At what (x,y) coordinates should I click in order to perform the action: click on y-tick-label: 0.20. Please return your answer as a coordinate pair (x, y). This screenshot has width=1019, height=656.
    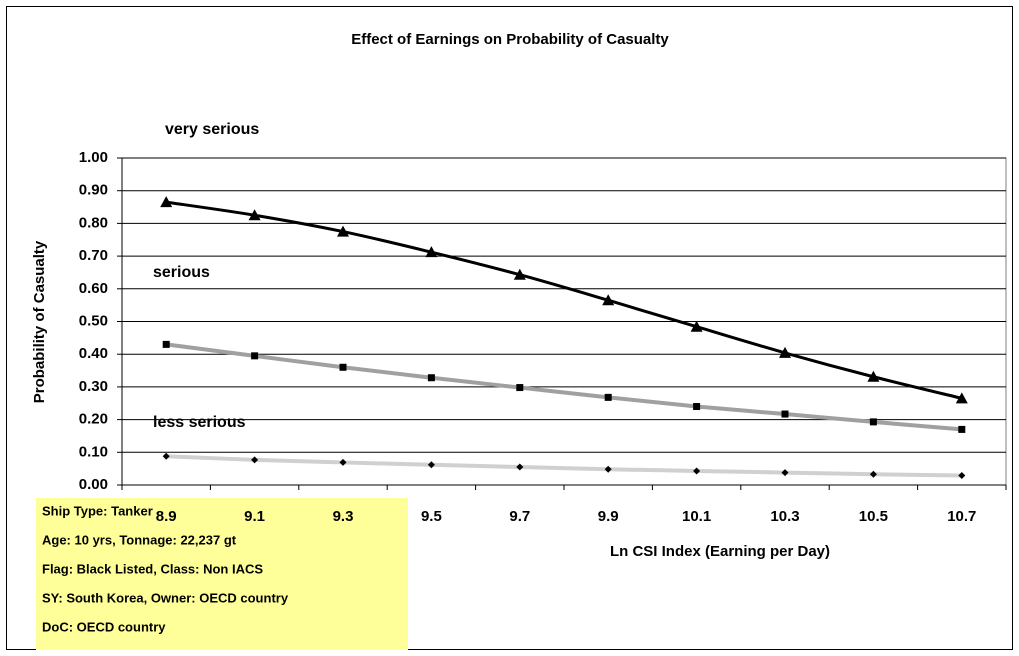
    Looking at the image, I should click on (93, 419).